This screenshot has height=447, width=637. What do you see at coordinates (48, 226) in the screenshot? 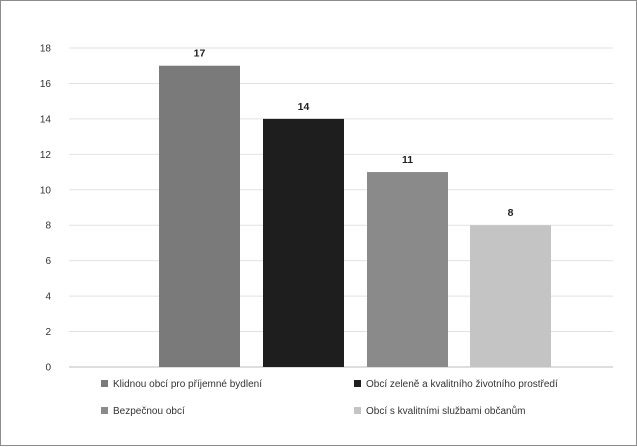
I see `y-tick-label: 8` at bounding box center [48, 226].